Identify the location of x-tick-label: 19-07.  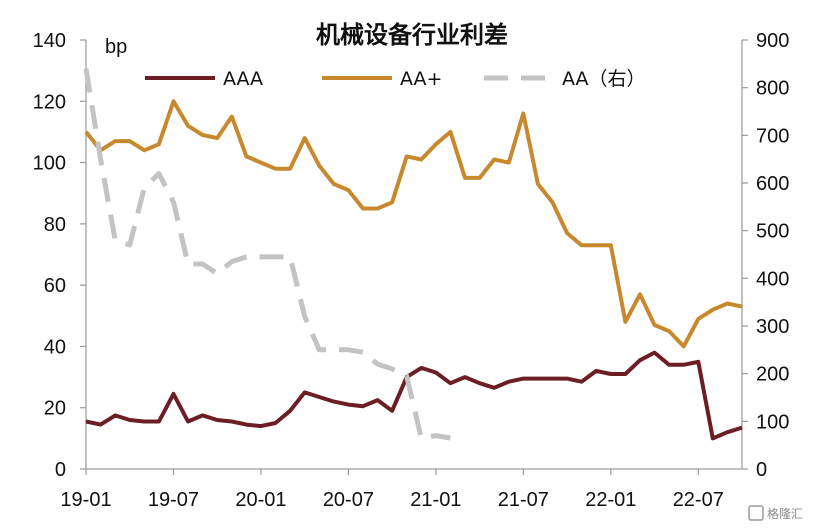
(173, 500).